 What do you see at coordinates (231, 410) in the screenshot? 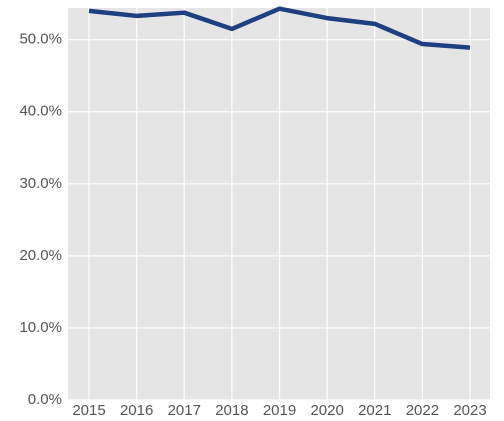
I see `x-tick-label: 2018` at bounding box center [231, 410].